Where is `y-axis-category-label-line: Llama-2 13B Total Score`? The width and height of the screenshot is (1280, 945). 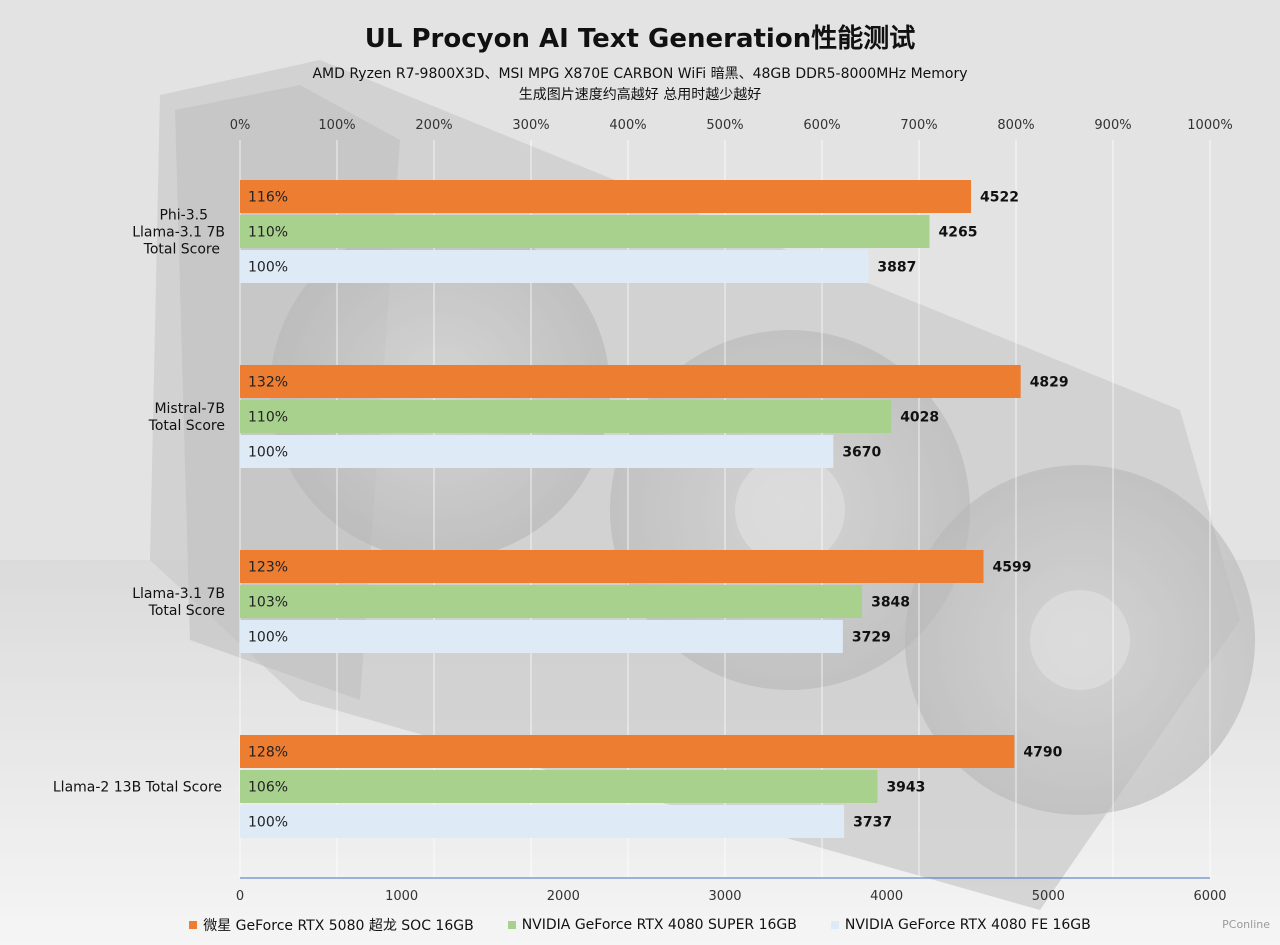
y-axis-category-label-line: Llama-2 13B Total Score is located at coordinates (137, 788).